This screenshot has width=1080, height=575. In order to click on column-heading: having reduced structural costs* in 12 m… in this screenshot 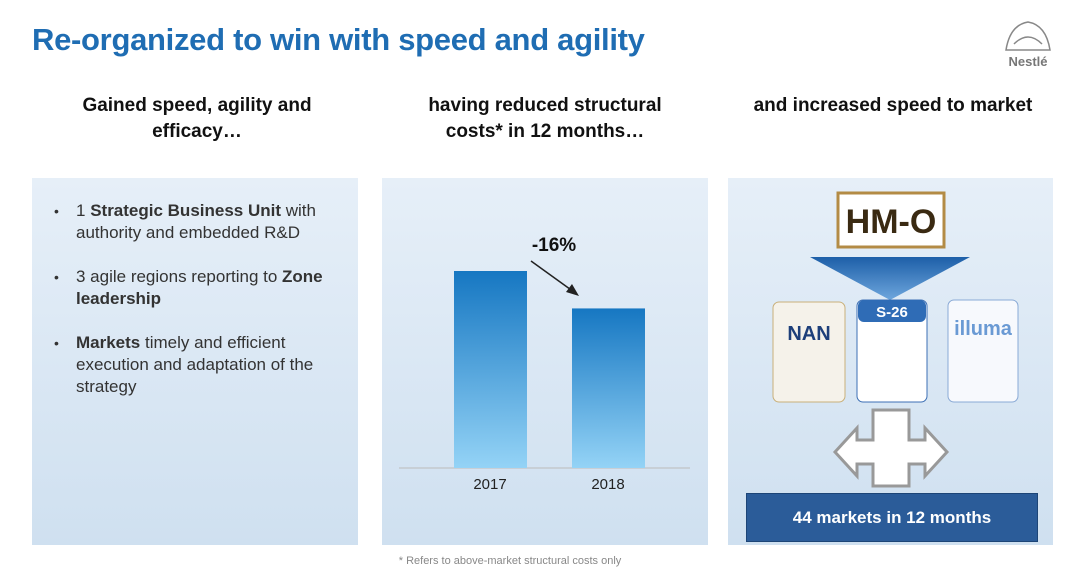, I will do `click(545, 118)`.